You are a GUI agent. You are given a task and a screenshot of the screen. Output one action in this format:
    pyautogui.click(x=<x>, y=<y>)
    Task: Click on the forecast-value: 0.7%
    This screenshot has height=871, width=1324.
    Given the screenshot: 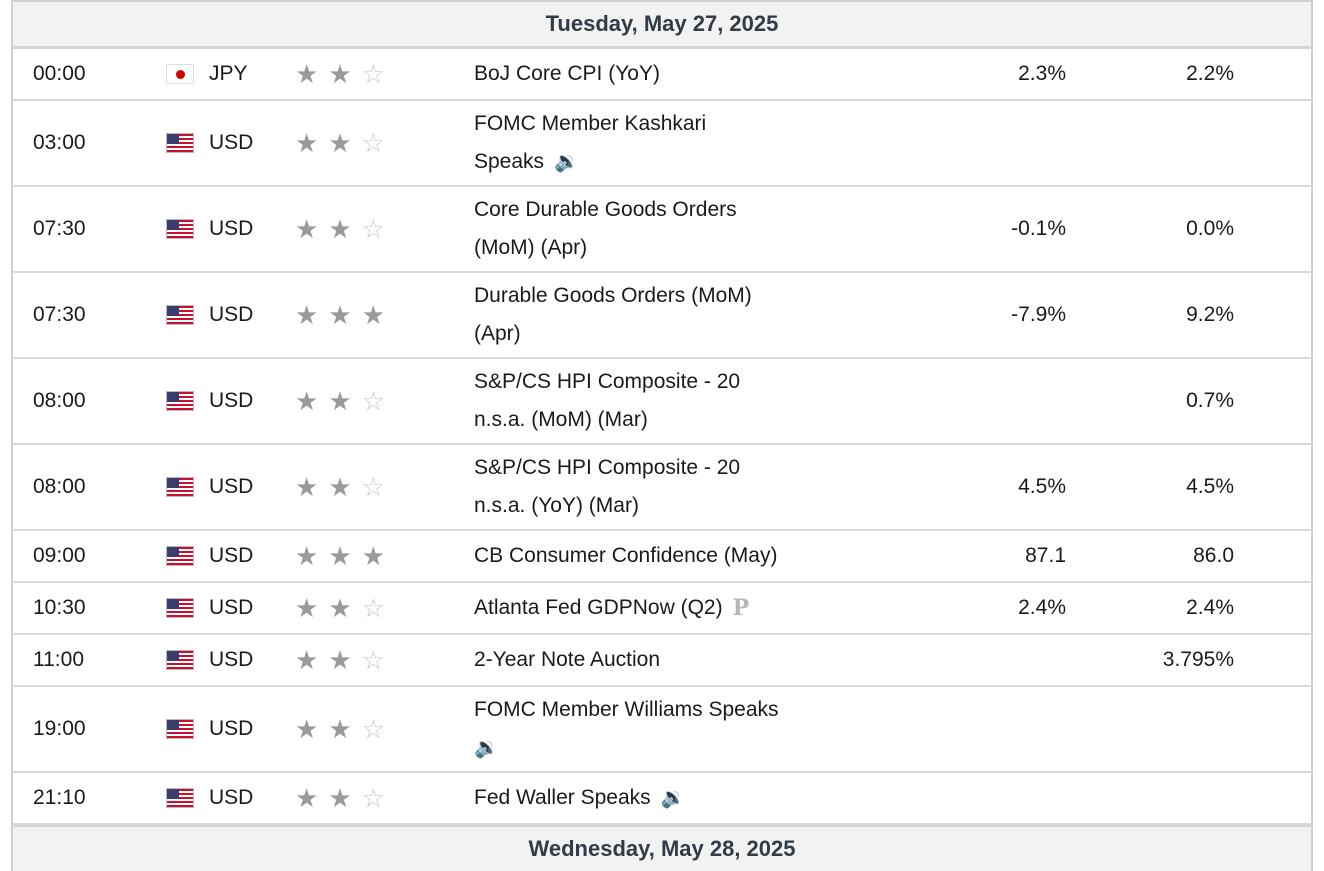 What is the action you would take?
    pyautogui.click(x=1210, y=400)
    